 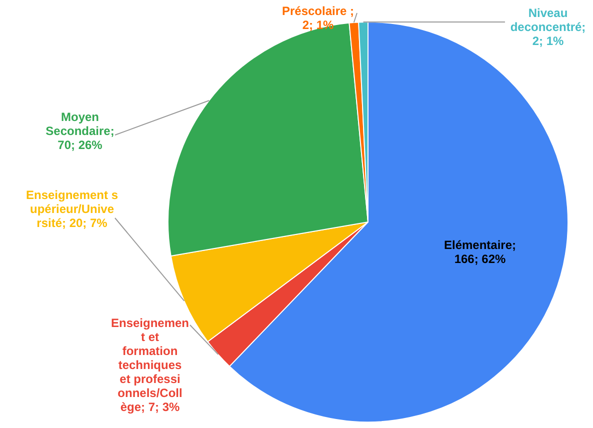 I want to click on slice-label: Elémentaire; 166; 62%, so click(x=480, y=252).